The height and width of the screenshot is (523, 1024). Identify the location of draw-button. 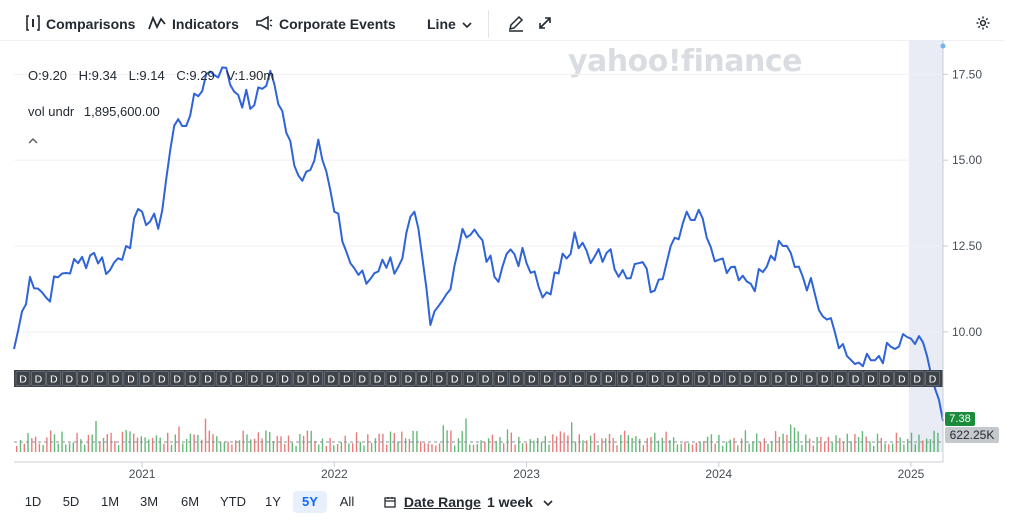
(516, 24).